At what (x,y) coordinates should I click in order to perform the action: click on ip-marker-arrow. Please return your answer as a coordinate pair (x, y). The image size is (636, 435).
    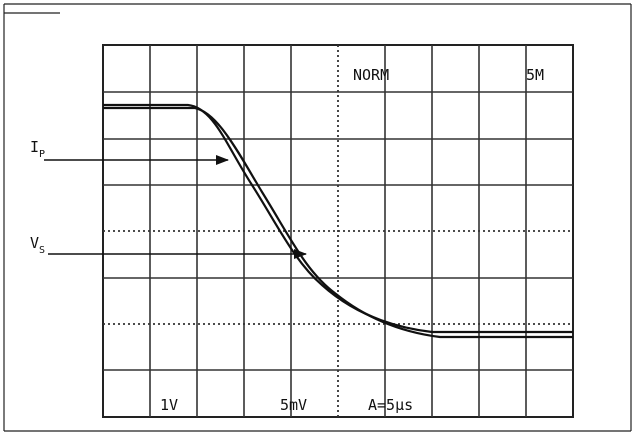
    Looking at the image, I should click on (222, 160).